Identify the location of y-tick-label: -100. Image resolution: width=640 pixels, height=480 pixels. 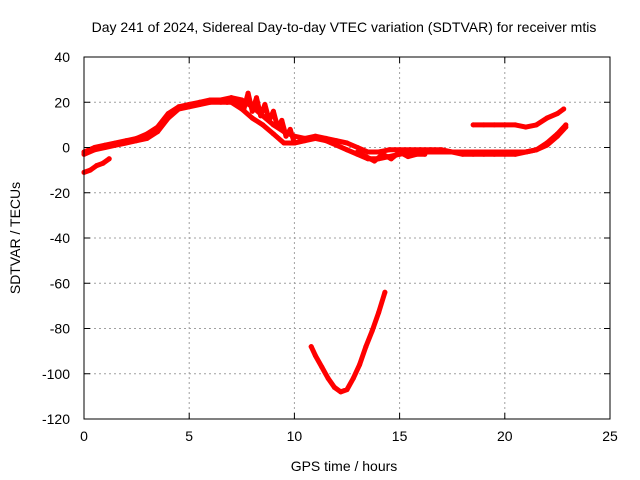
(56, 374).